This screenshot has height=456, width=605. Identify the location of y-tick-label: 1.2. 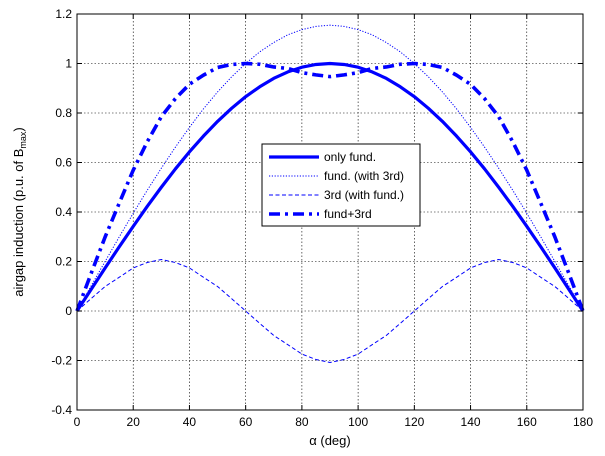
(63, 14).